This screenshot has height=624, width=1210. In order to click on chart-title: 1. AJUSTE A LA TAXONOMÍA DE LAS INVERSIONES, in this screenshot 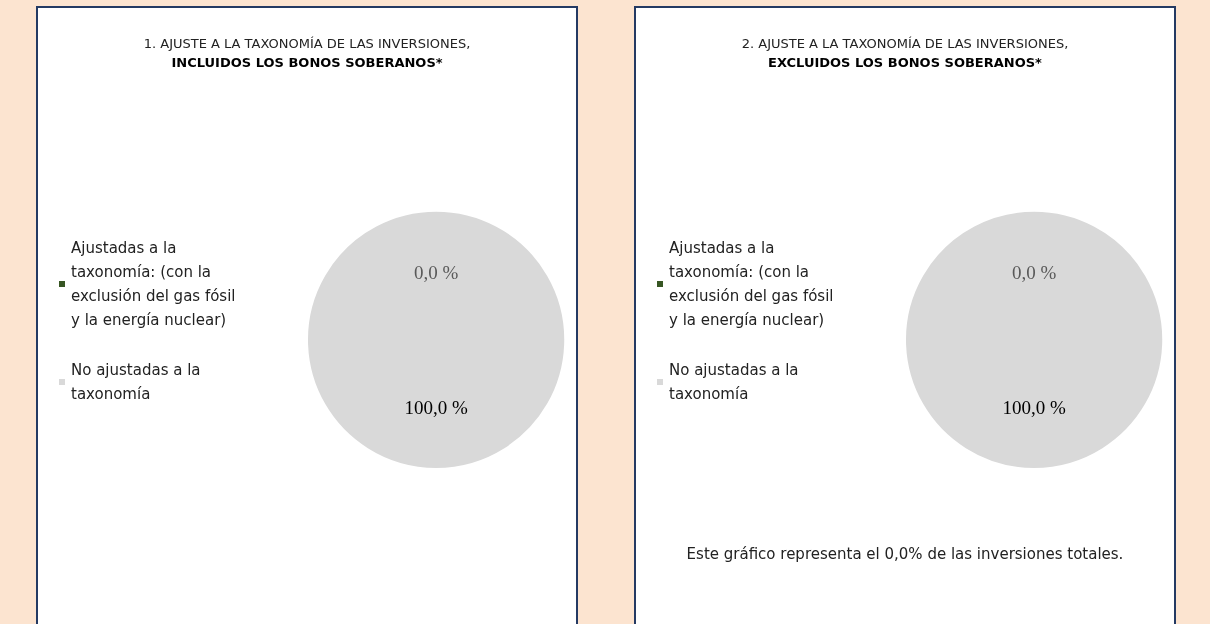, I will do `click(307, 43)`.